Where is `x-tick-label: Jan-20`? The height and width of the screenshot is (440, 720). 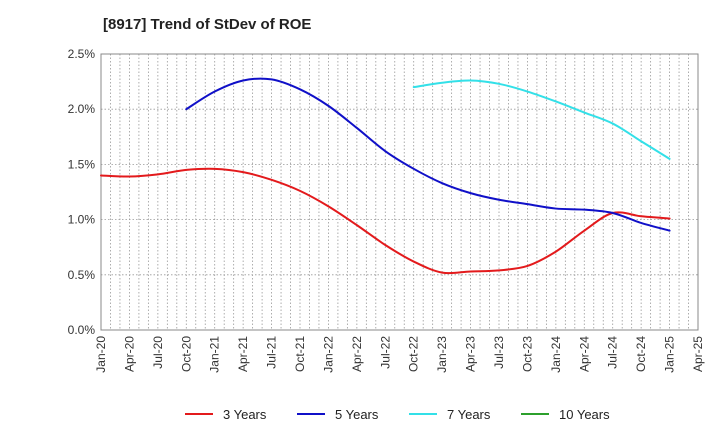 x-tick-label: Jan-20 is located at coordinates (101, 354).